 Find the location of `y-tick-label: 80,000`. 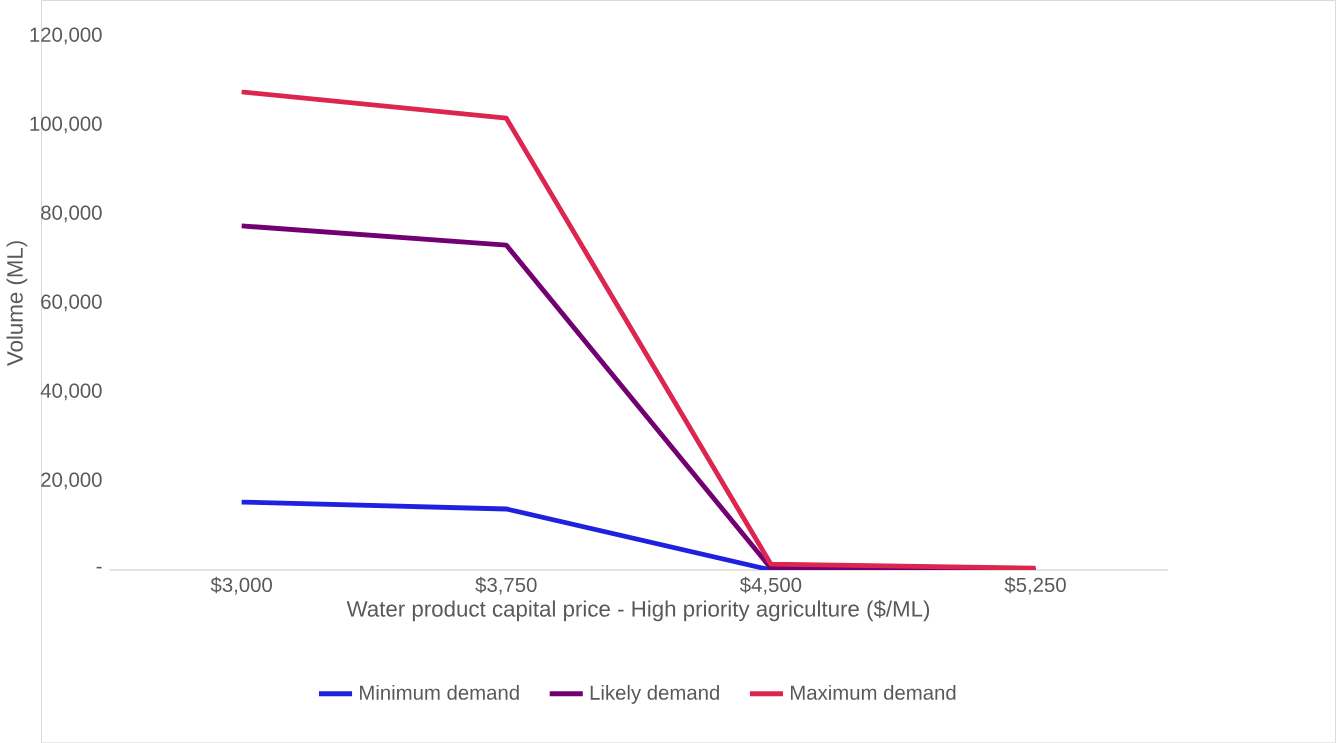

y-tick-label: 80,000 is located at coordinates (71, 214).